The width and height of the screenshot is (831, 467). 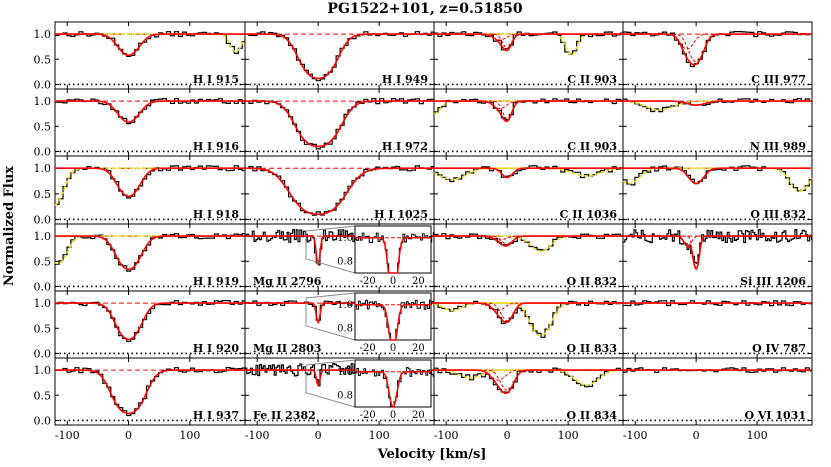 I want to click on panel-mg-ii-2796-9: 0.8 1.0 -20 0 20 Mg II 2796, so click(x=339, y=257).